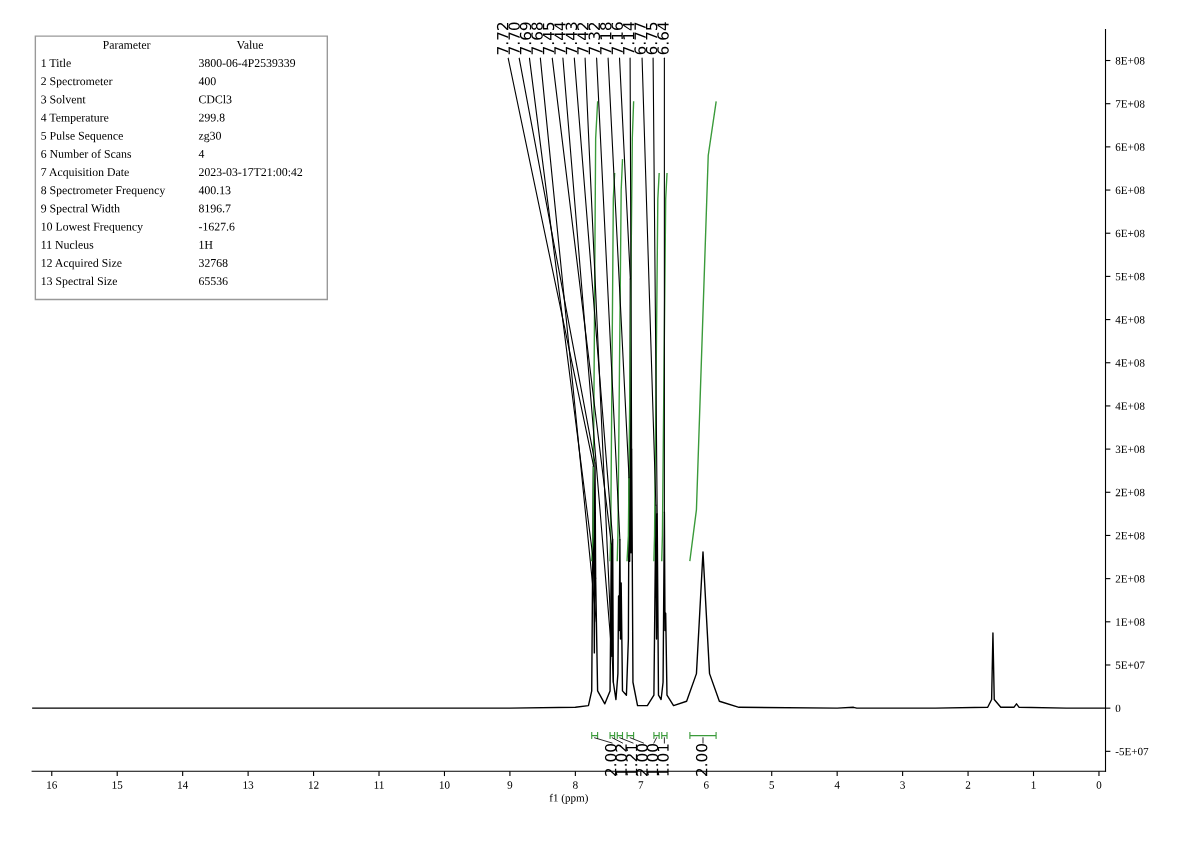 The height and width of the screenshot is (841, 1190). I want to click on annotation: 12 Acquired Size, so click(81, 264).